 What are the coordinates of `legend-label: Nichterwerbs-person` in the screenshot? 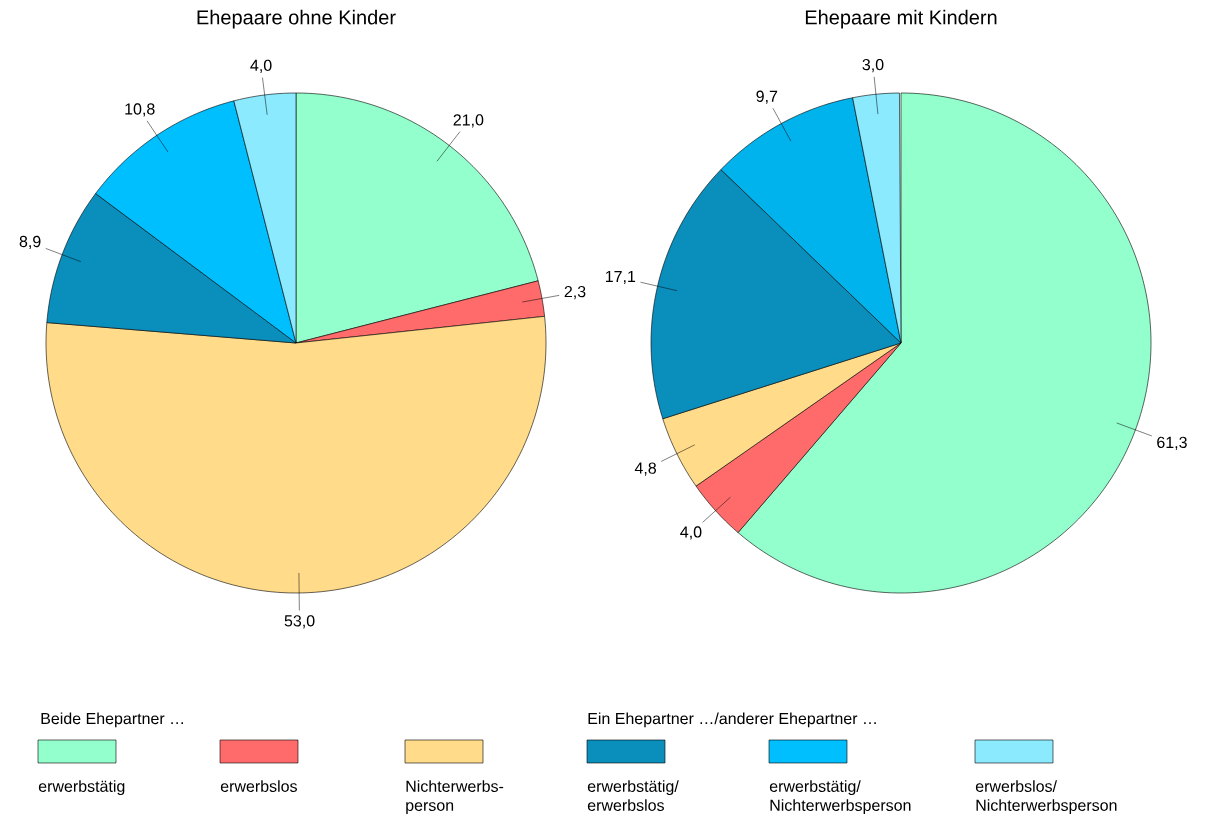 It's located at (455, 797).